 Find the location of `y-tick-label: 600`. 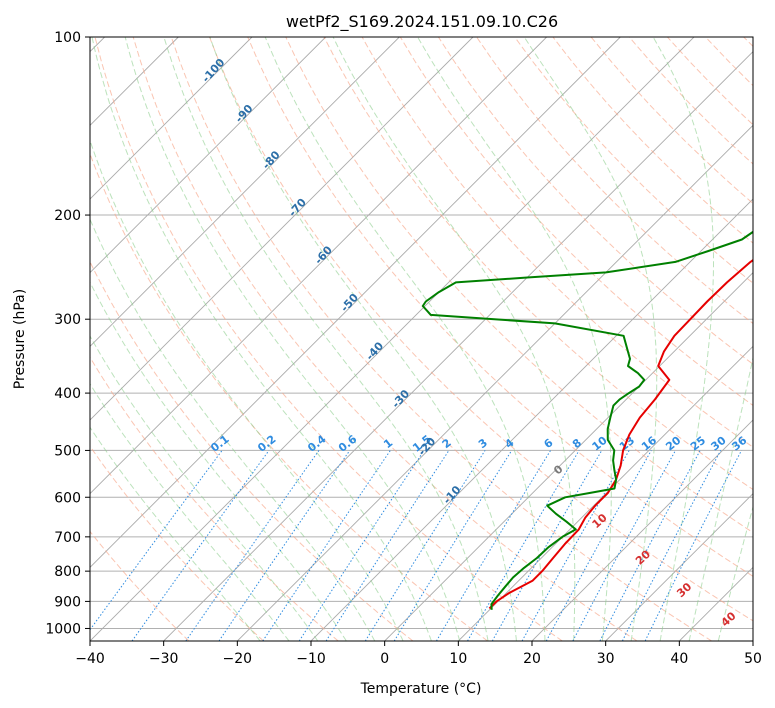

y-tick-label: 600 is located at coordinates (67, 498).